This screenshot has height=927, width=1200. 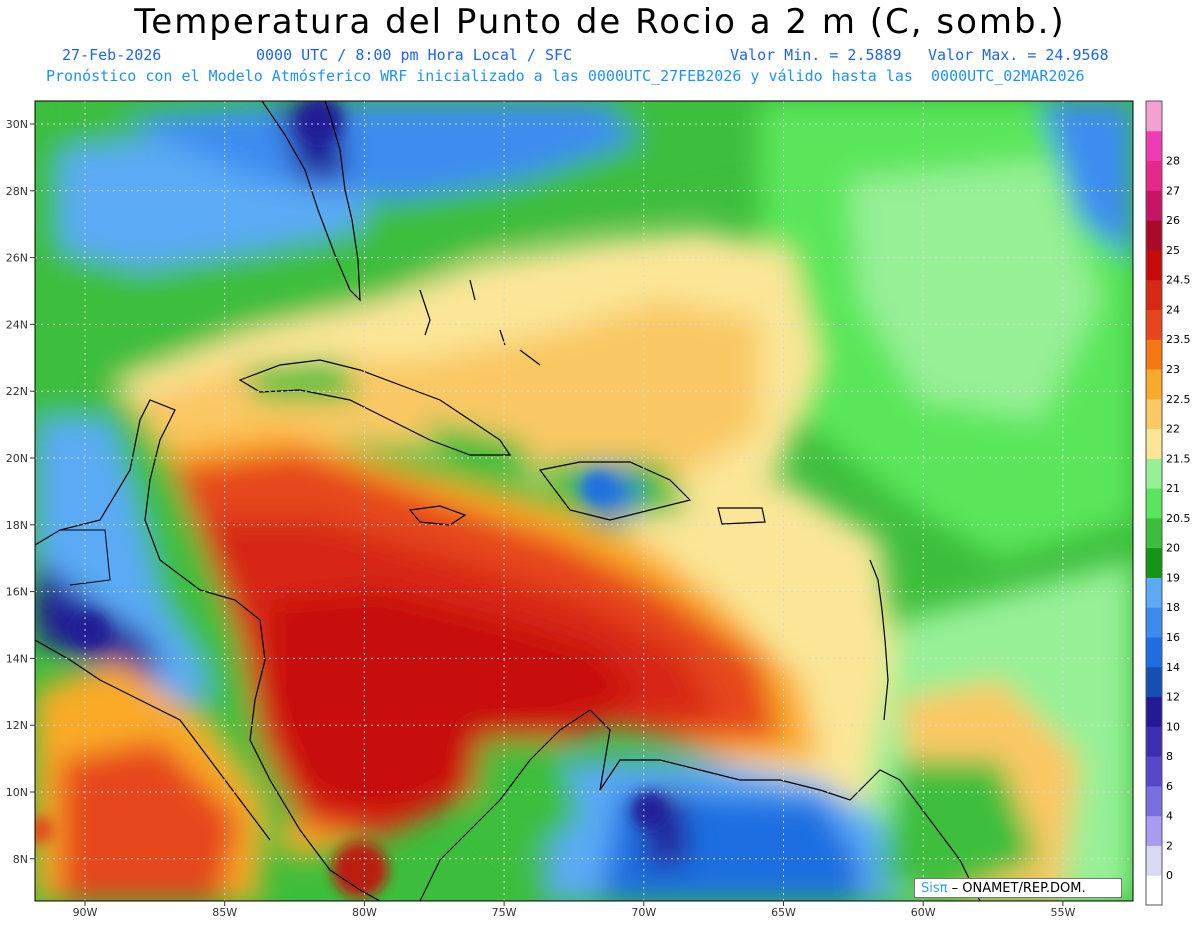 I want to click on colorbar-label: 28, so click(x=1173, y=161).